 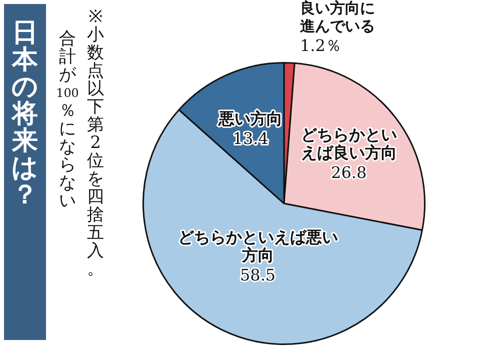 I want to click on data-label: 26.8, so click(x=349, y=172).